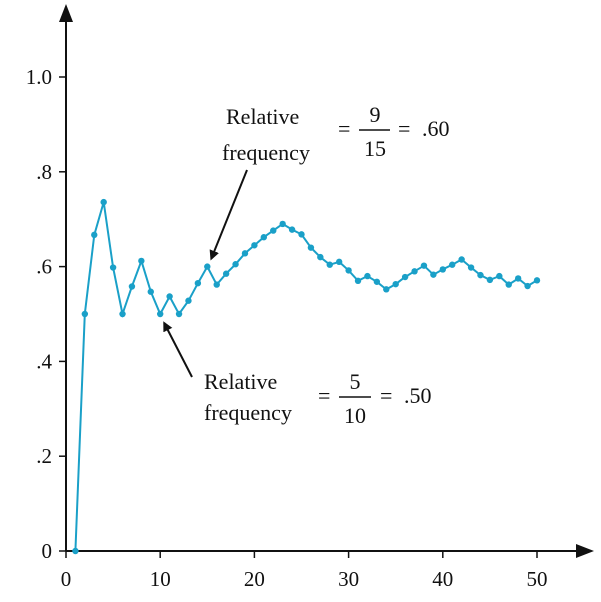  What do you see at coordinates (375, 148) in the screenshot?
I see `ann60-denominator: 15` at bounding box center [375, 148].